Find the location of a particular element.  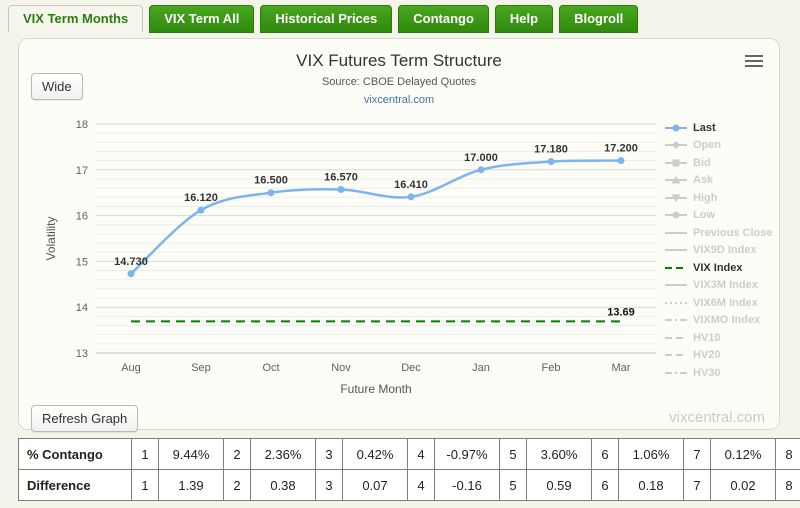

svg-text: Volatility is located at coordinates (51, 238).